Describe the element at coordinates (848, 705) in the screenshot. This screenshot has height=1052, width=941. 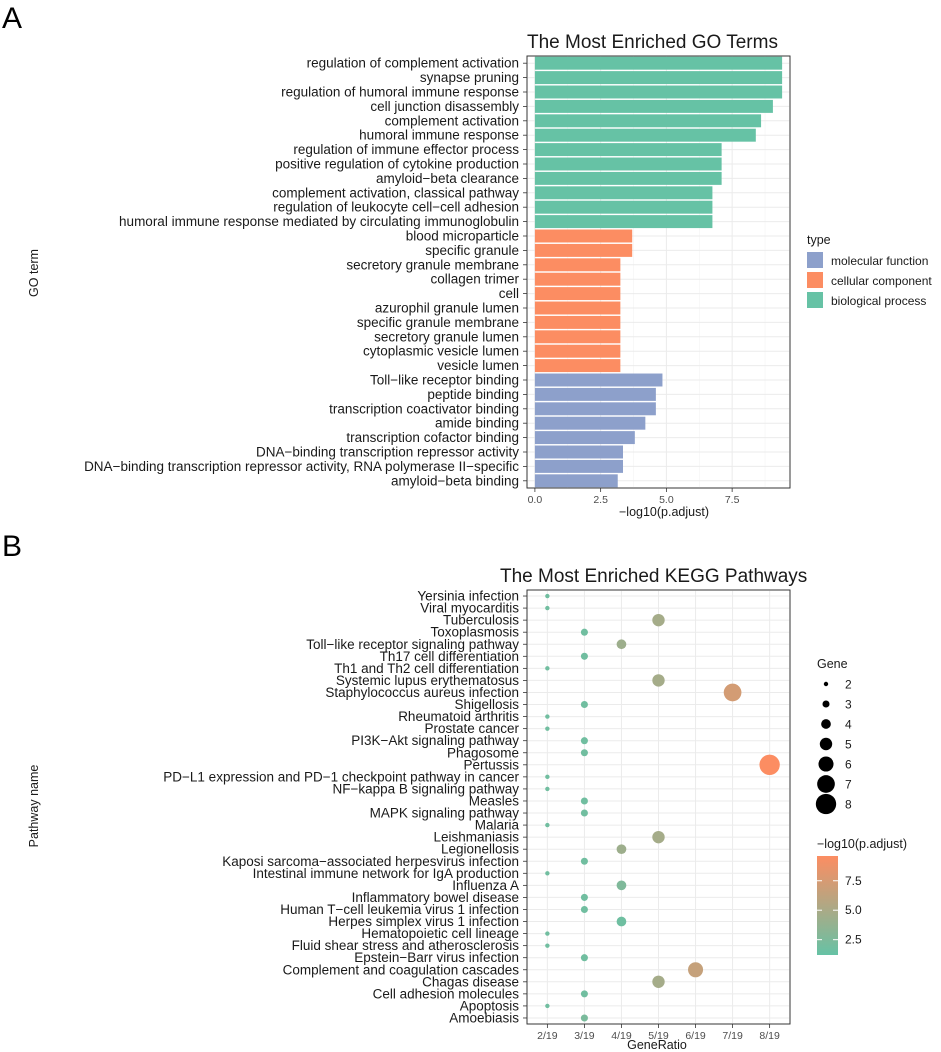
I see `gene-legend-label: 3` at that location.